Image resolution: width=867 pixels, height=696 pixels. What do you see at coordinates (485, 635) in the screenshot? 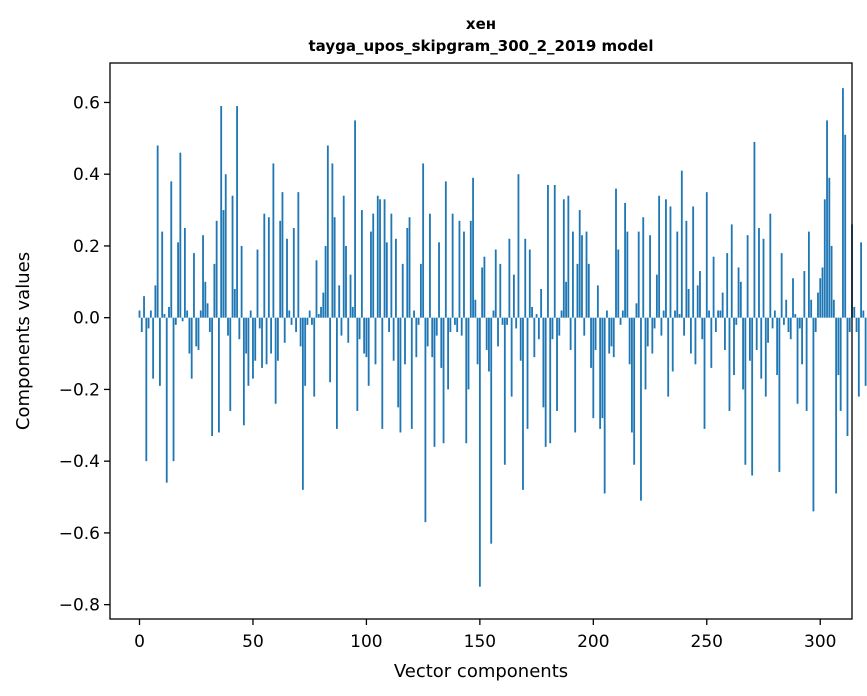
I see `x-axis: 0 50 100 150 200 250 300` at bounding box center [485, 635].